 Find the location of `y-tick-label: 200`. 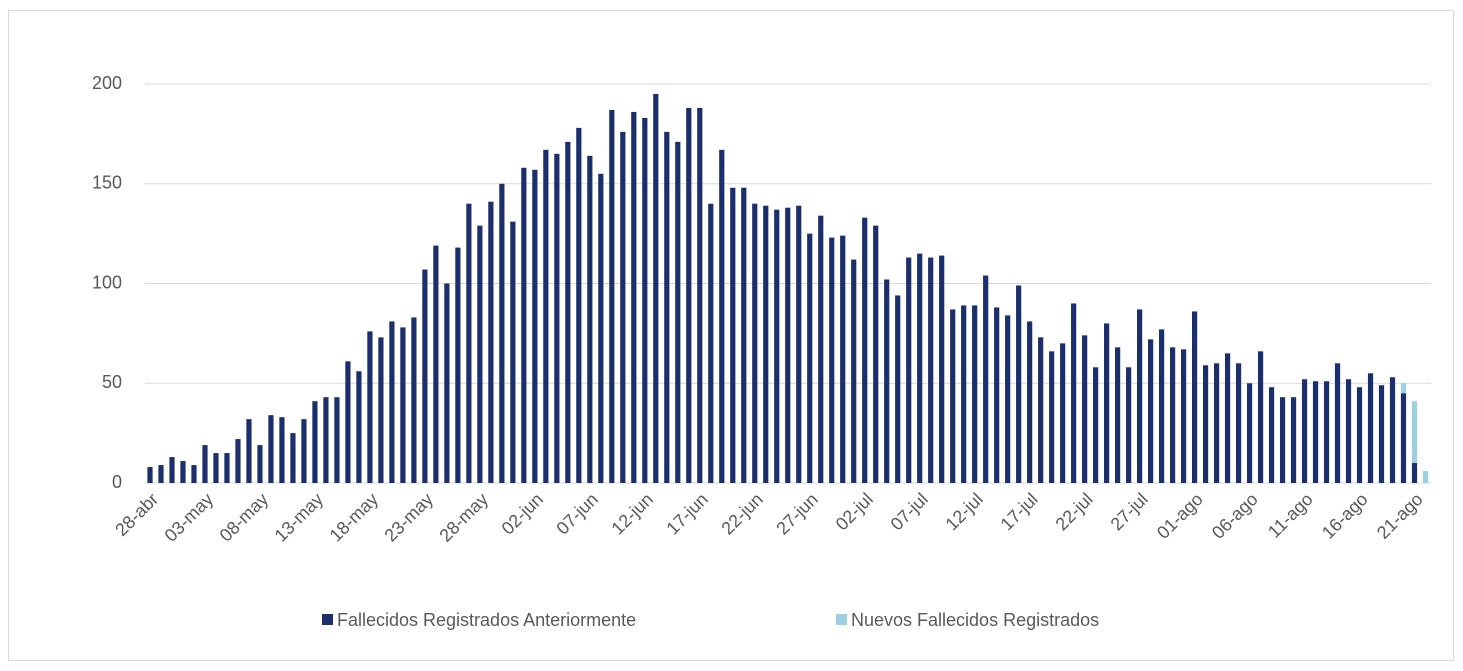

y-tick-label: 200 is located at coordinates (107, 83).